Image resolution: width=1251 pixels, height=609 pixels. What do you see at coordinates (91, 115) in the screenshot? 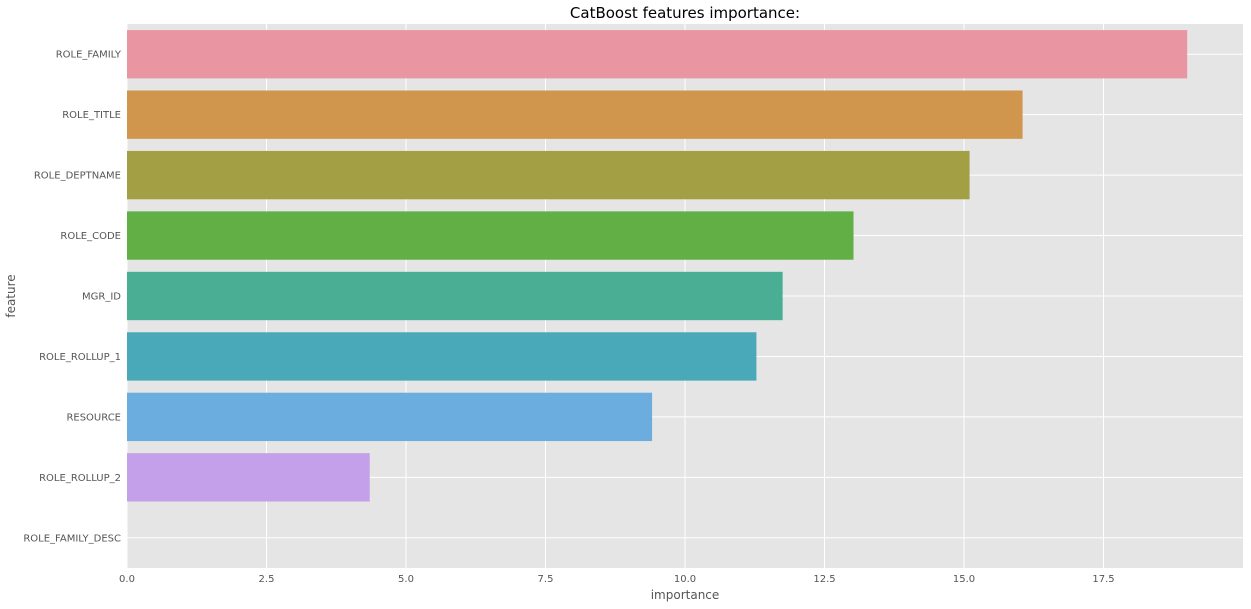
I see `y-tick-label: ROLE_TITLE` at bounding box center [91, 115].